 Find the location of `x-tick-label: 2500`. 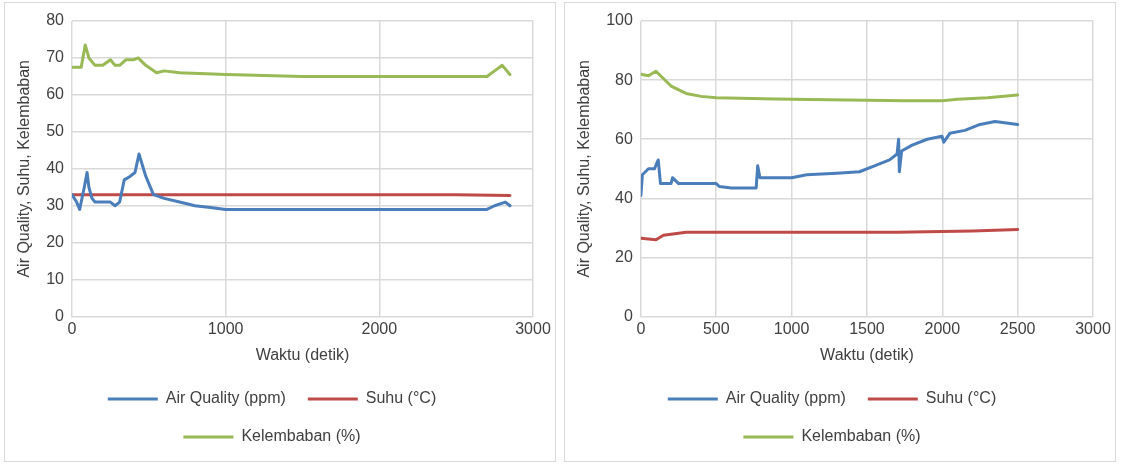

x-tick-label: 2500 is located at coordinates (1017, 328).